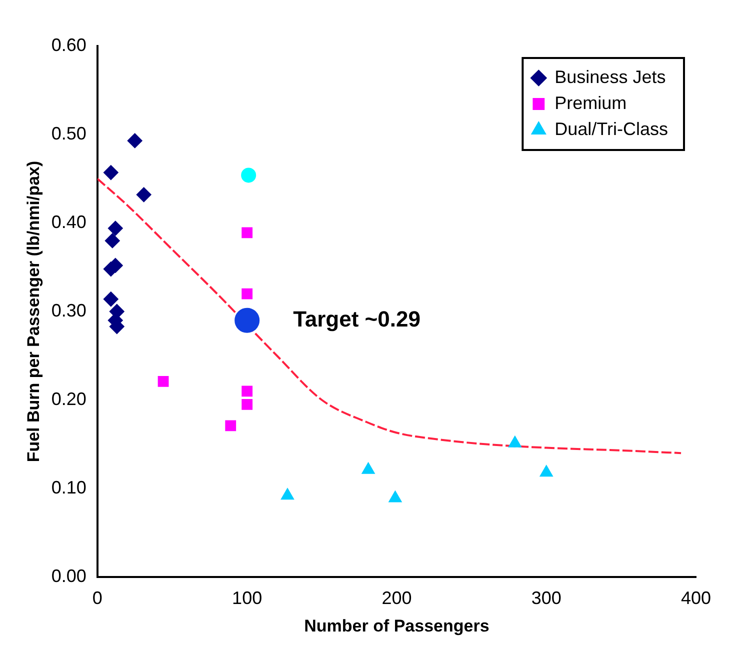 This screenshot has width=730, height=663. Describe the element at coordinates (68, 133) in the screenshot. I see `y-tick-label: 0.50` at that location.